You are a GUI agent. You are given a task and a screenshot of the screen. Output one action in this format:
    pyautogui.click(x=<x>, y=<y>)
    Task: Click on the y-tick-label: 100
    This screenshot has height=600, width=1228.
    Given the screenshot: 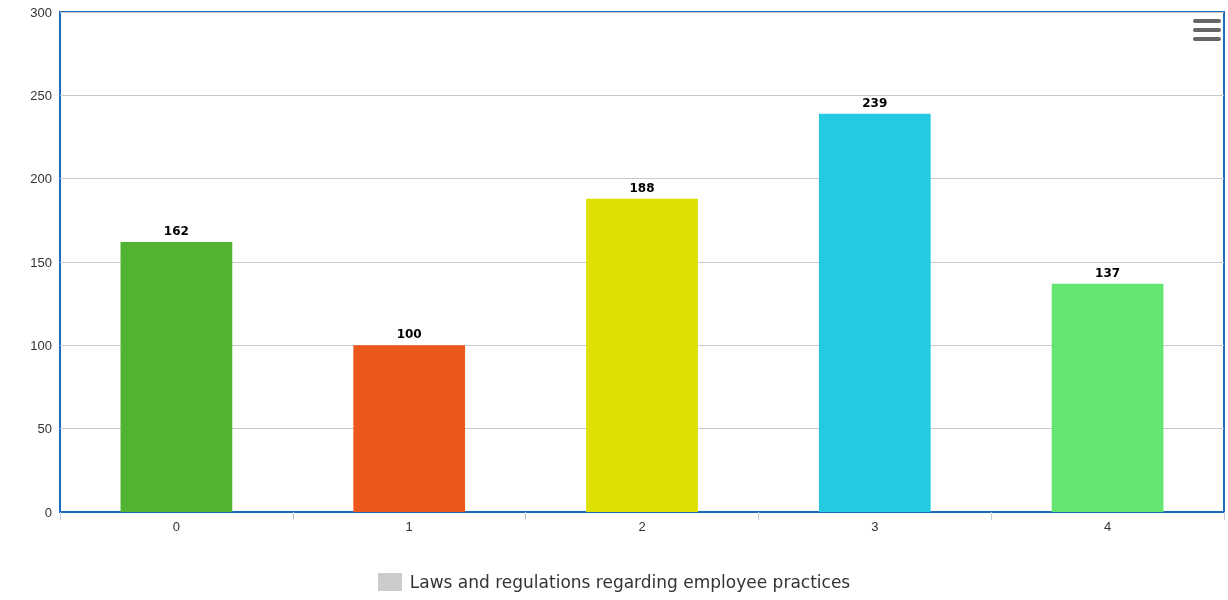 What is the action you would take?
    pyautogui.click(x=41, y=345)
    